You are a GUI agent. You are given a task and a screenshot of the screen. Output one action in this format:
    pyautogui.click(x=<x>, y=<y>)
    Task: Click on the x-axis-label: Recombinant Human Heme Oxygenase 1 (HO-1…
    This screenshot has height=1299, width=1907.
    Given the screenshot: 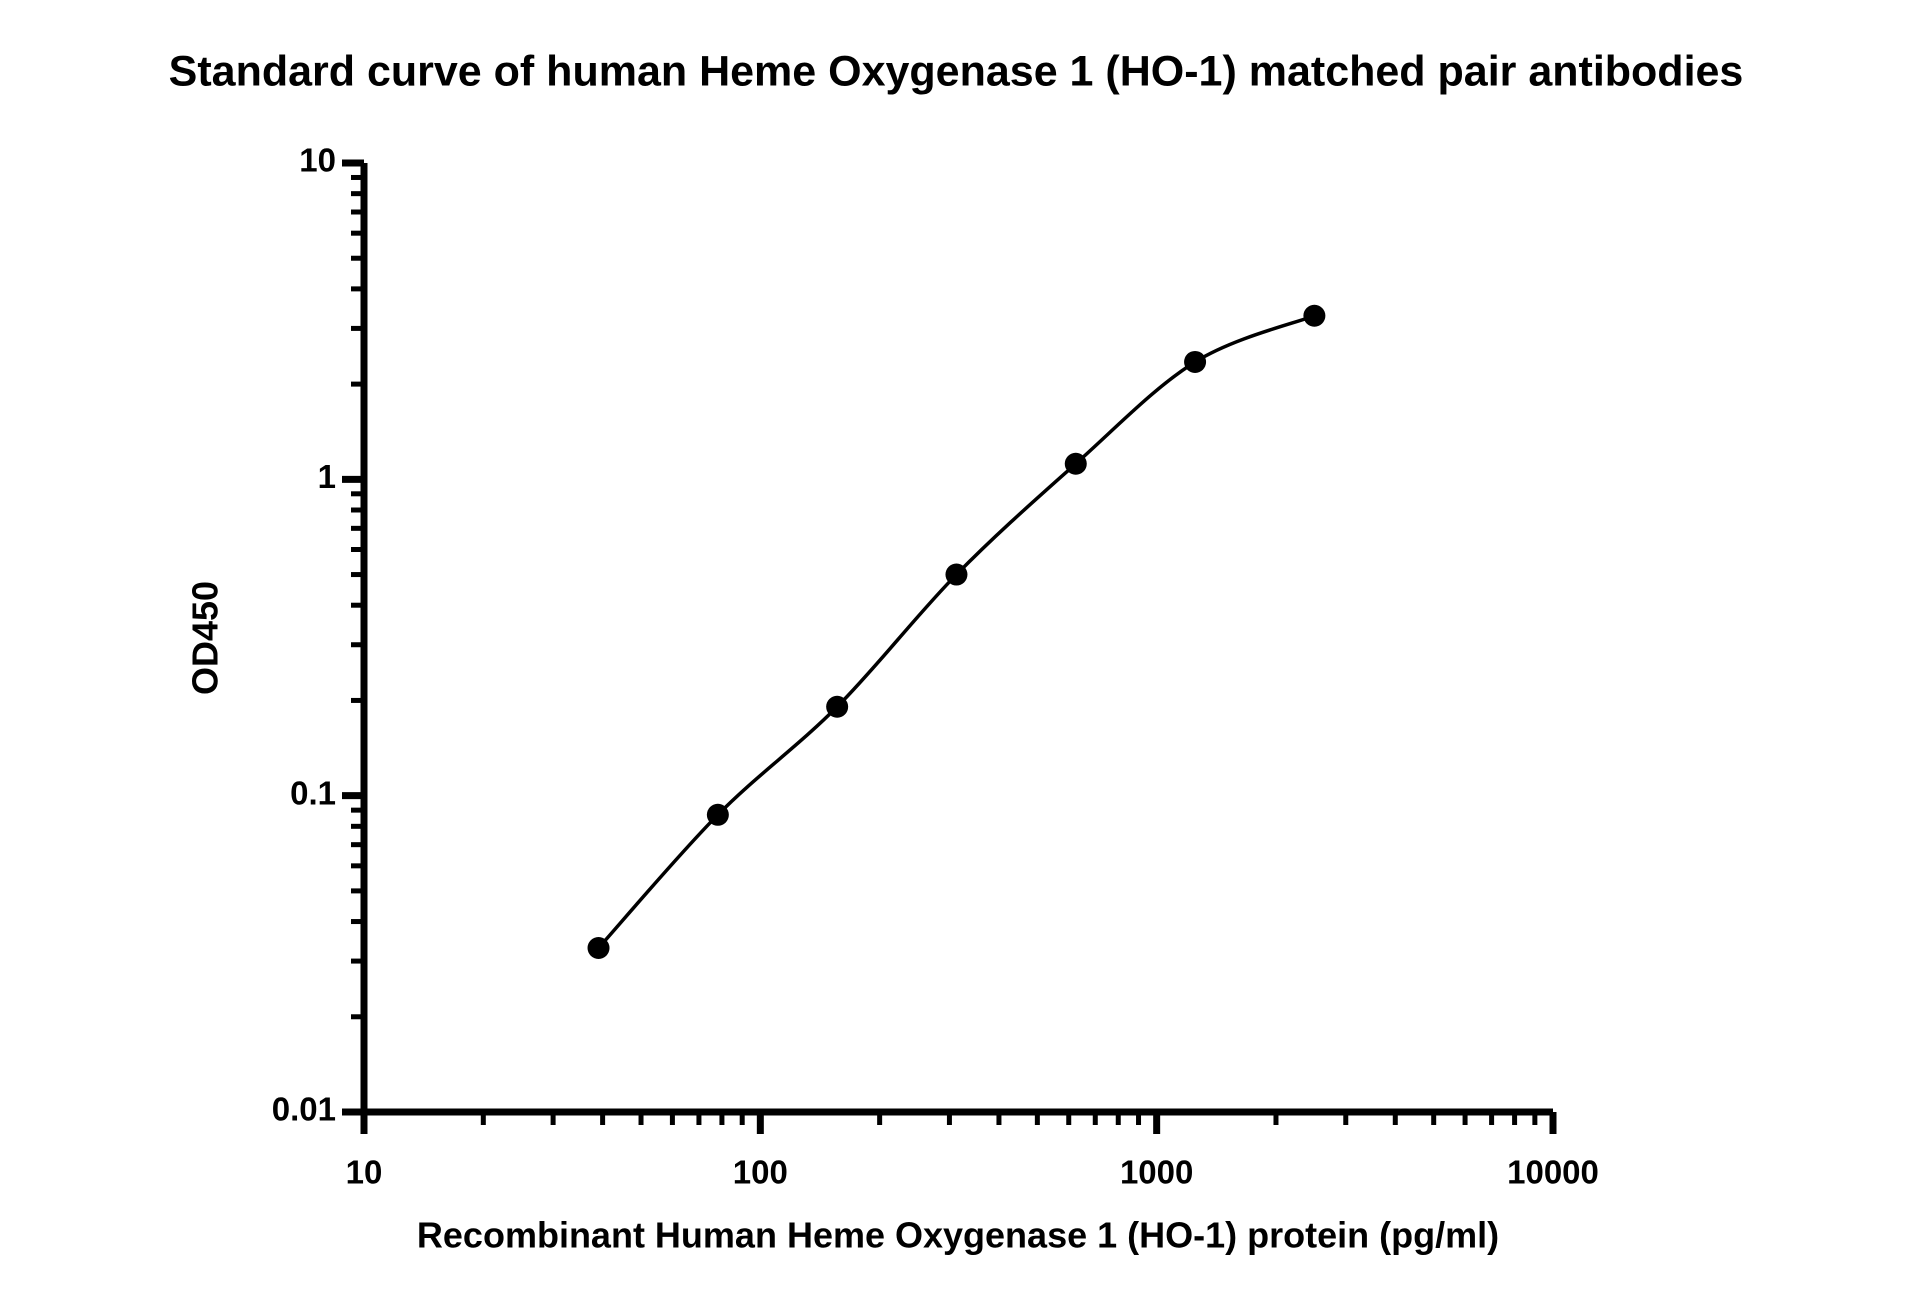 What is the action you would take?
    pyautogui.click(x=958, y=1235)
    